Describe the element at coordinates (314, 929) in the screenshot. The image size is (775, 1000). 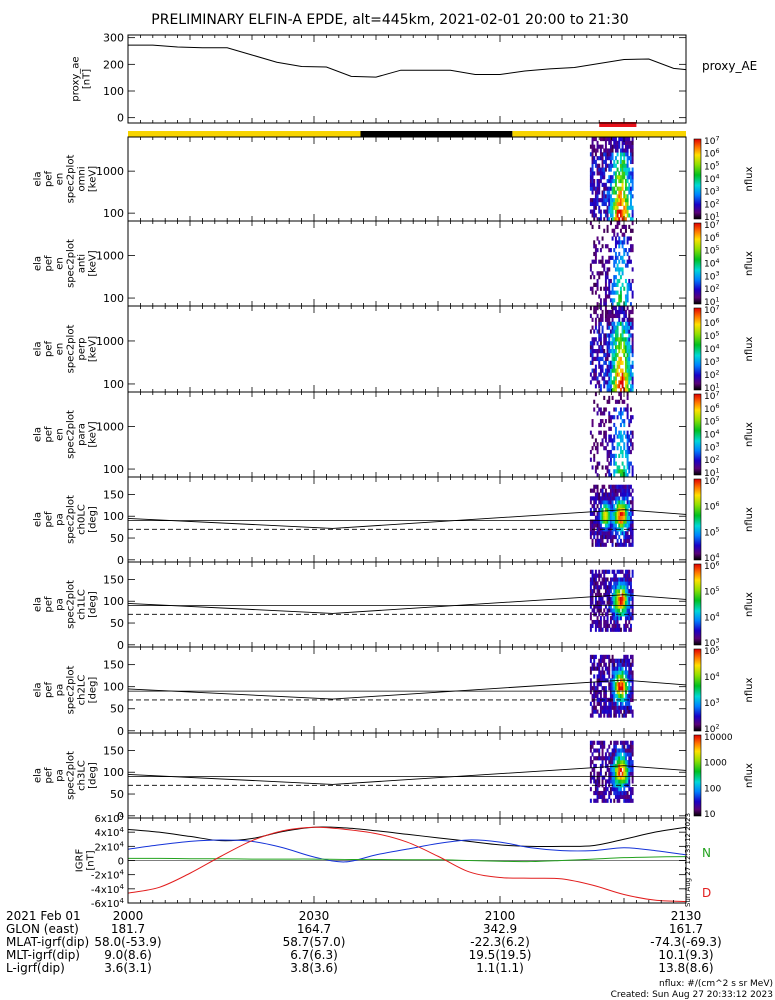
I see `xaxis-row-value: 164.7` at that location.